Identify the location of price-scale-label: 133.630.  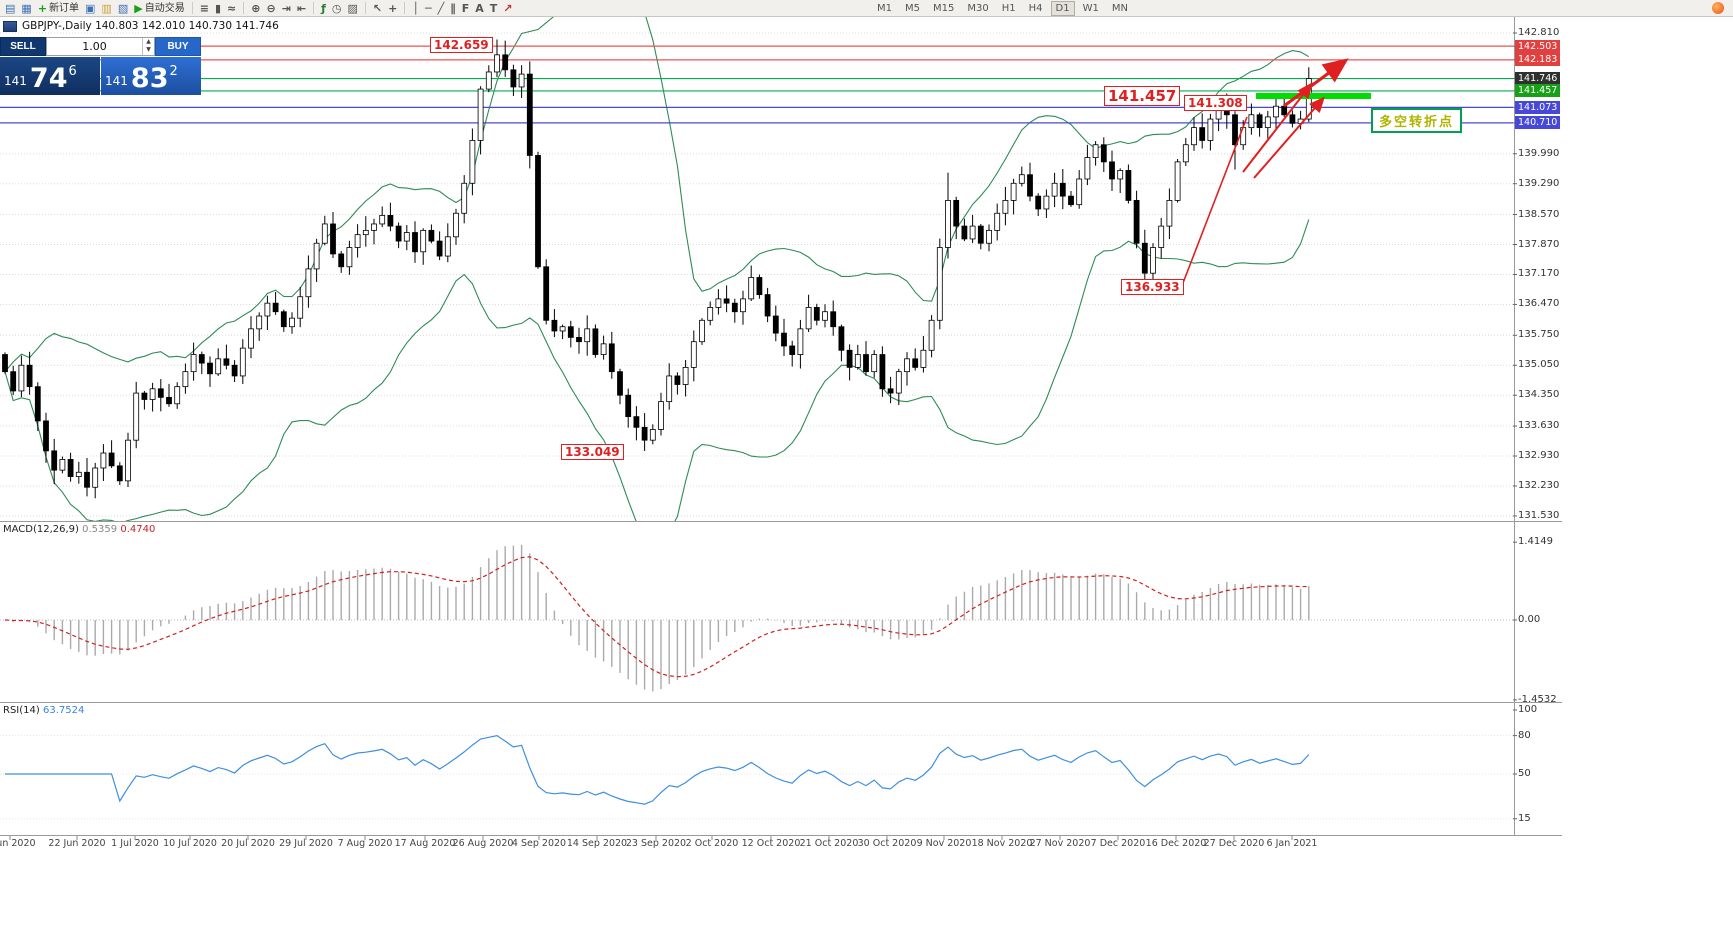
(1539, 426).